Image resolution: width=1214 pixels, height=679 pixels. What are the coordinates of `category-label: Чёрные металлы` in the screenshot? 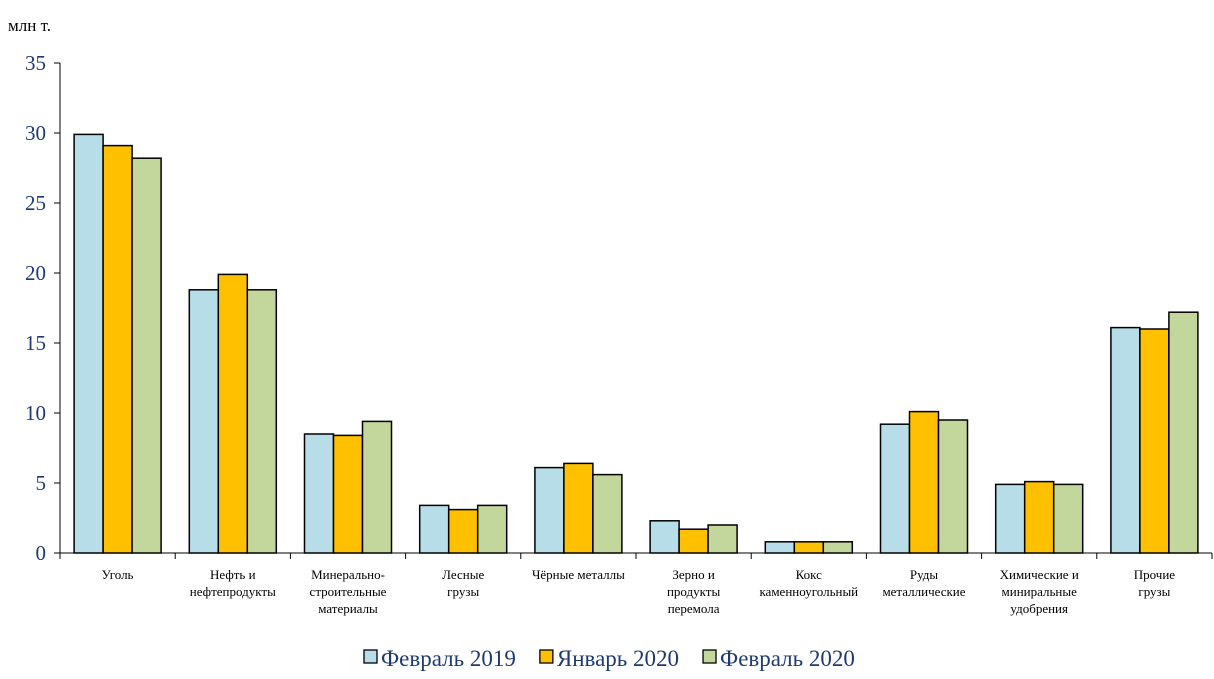 It's located at (578, 574).